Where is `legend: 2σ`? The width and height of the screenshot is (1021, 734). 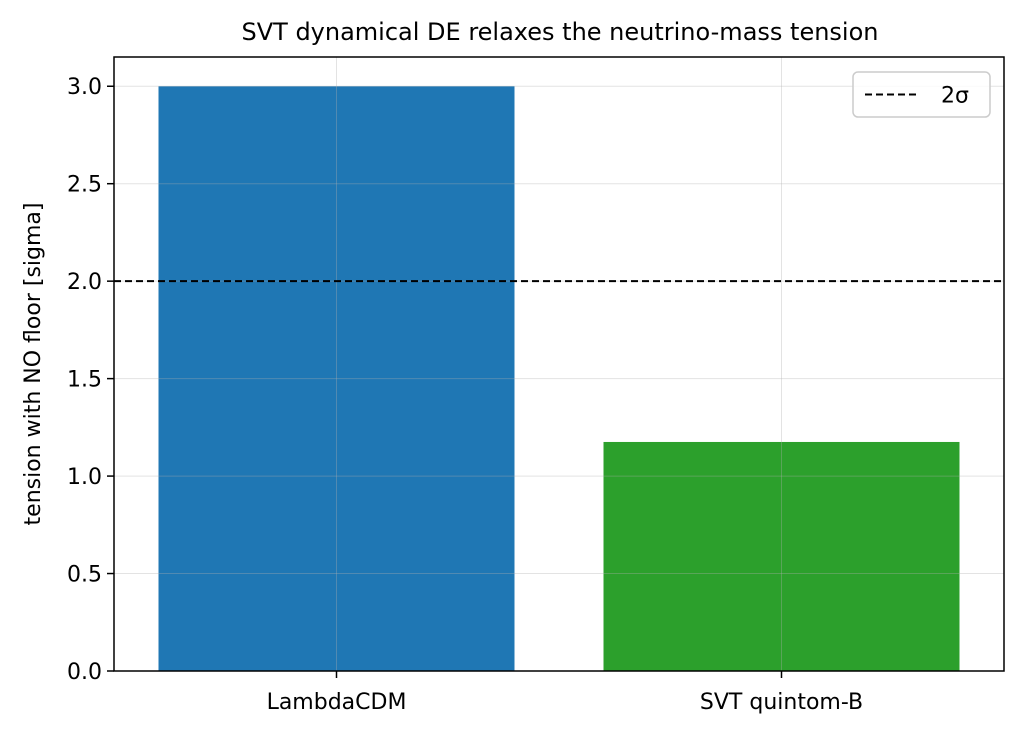
legend: 2σ is located at coordinates (921, 94).